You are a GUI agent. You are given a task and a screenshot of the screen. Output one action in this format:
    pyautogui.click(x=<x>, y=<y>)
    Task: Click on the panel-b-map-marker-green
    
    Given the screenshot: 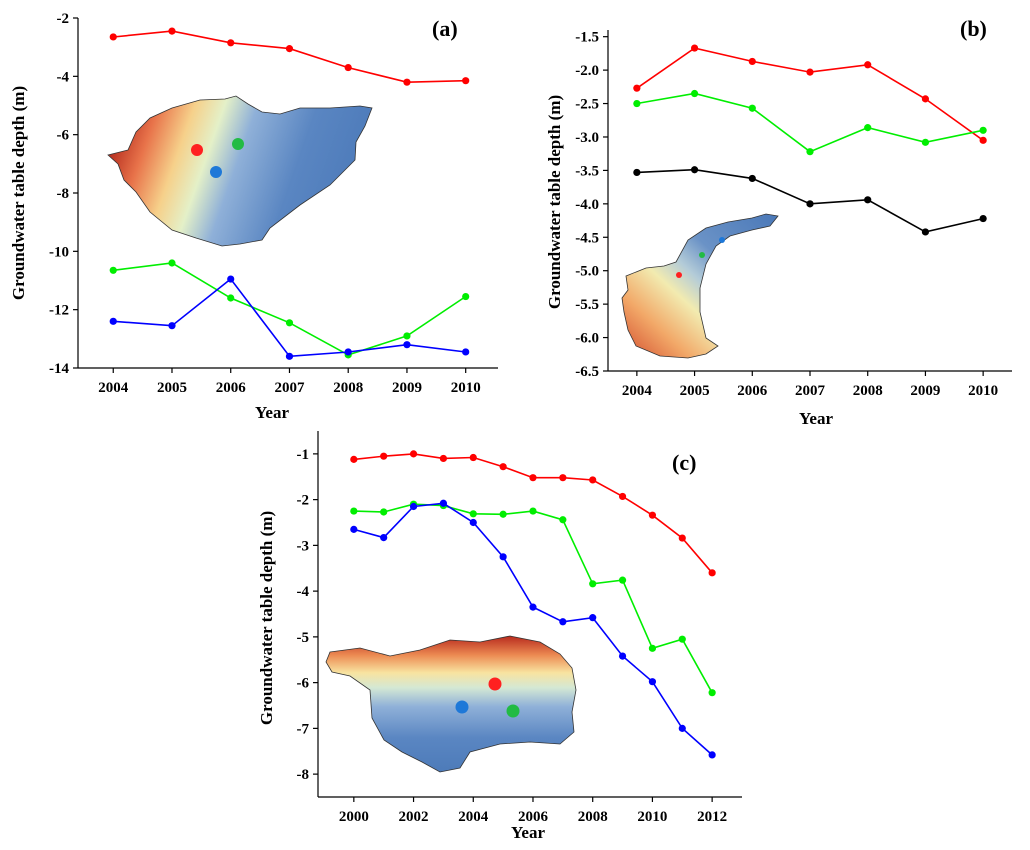 What is the action you would take?
    pyautogui.click(x=702, y=255)
    